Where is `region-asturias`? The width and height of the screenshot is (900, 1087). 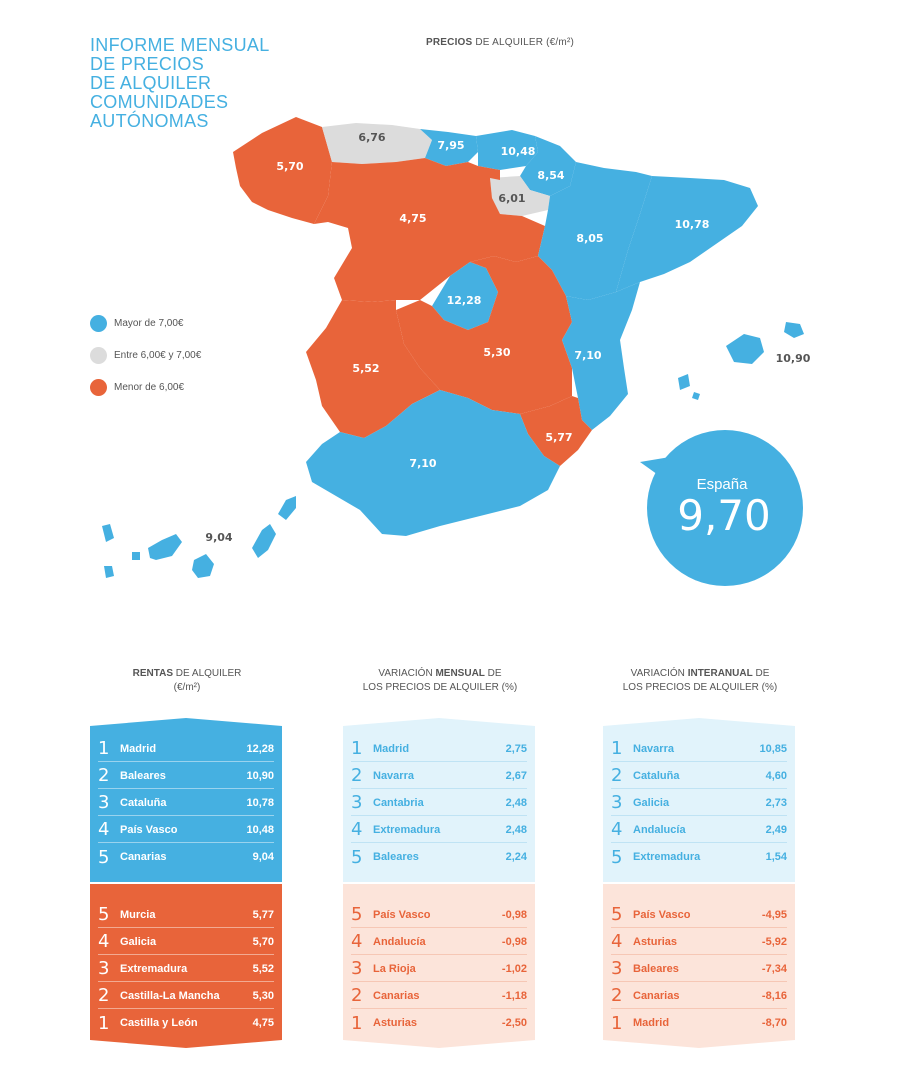
region-asturias is located at coordinates (377, 143).